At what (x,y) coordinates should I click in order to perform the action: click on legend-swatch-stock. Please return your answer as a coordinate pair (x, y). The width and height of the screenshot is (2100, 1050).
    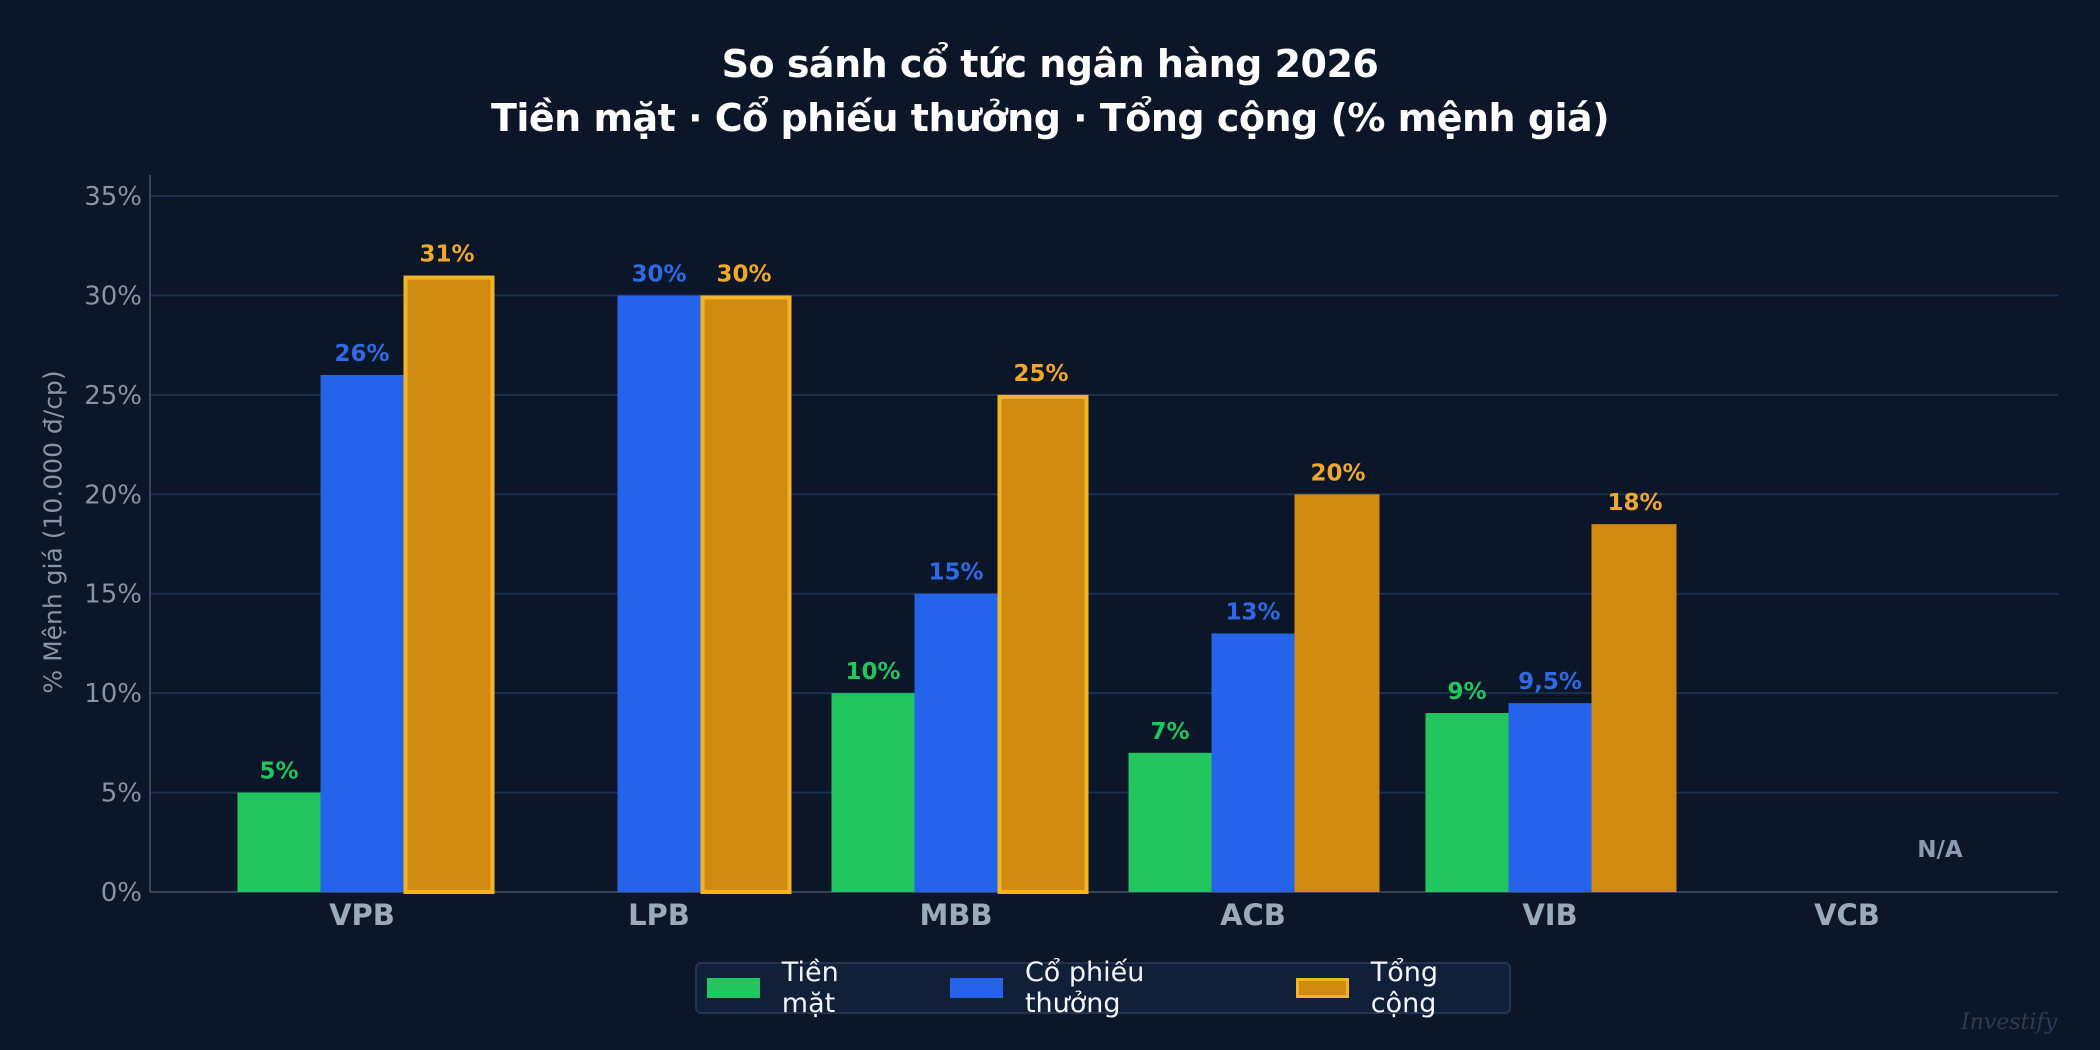
    Looking at the image, I should click on (976, 988).